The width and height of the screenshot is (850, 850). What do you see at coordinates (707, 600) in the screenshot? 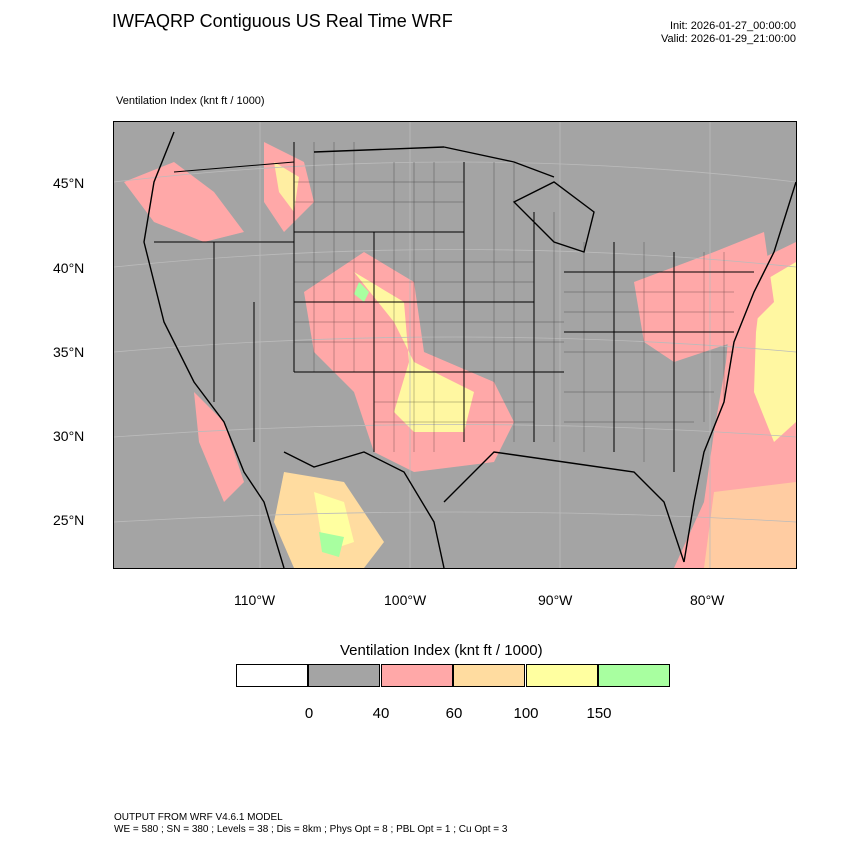
I see `lon-label-80: 80°W` at bounding box center [707, 600].